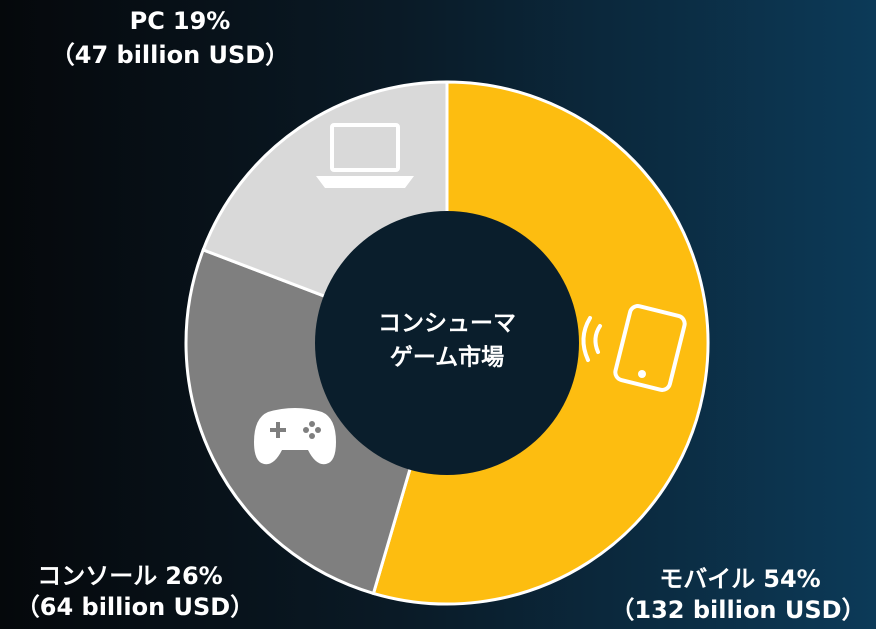  I want to click on amount-label: （132 billion USD）, so click(737, 610).